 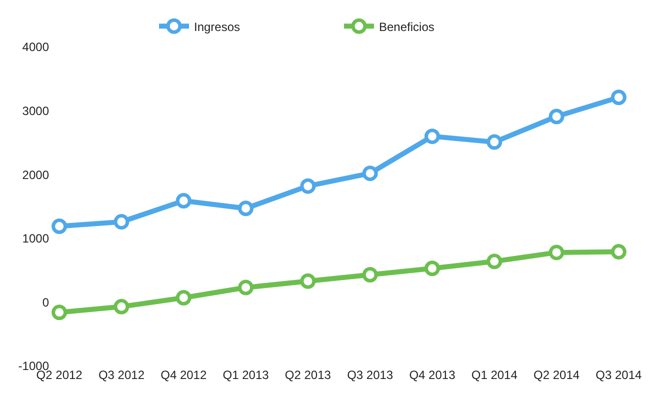 What do you see at coordinates (370, 375) in the screenshot?
I see `x-tick-label: Q3 2013` at bounding box center [370, 375].